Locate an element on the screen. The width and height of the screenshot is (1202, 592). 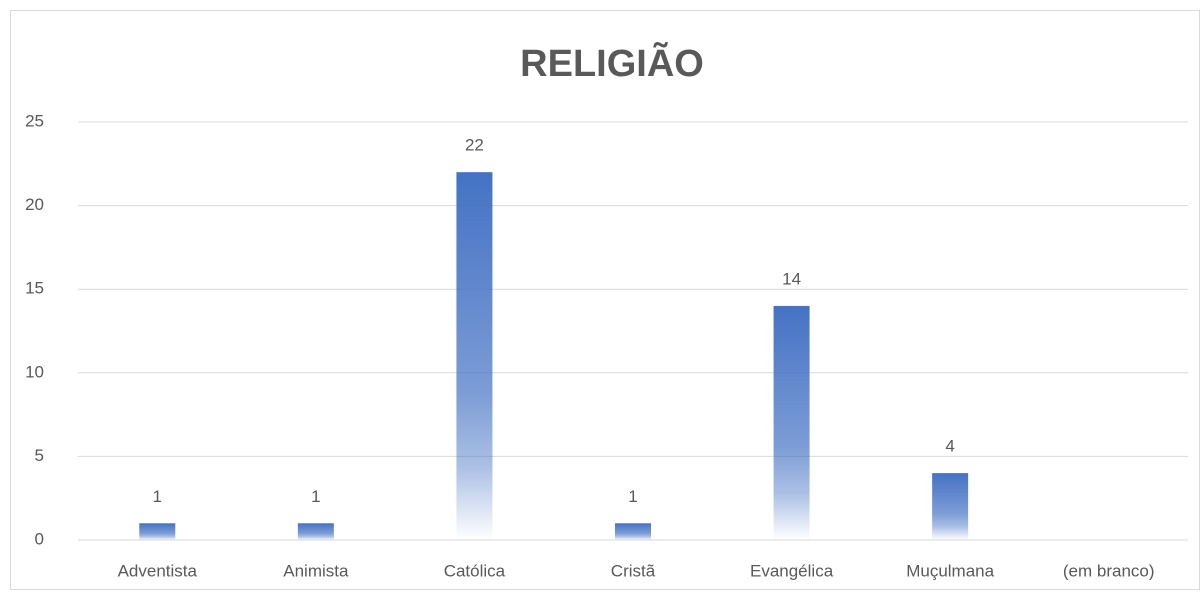
x-tick-label: Animista is located at coordinates (316, 570).